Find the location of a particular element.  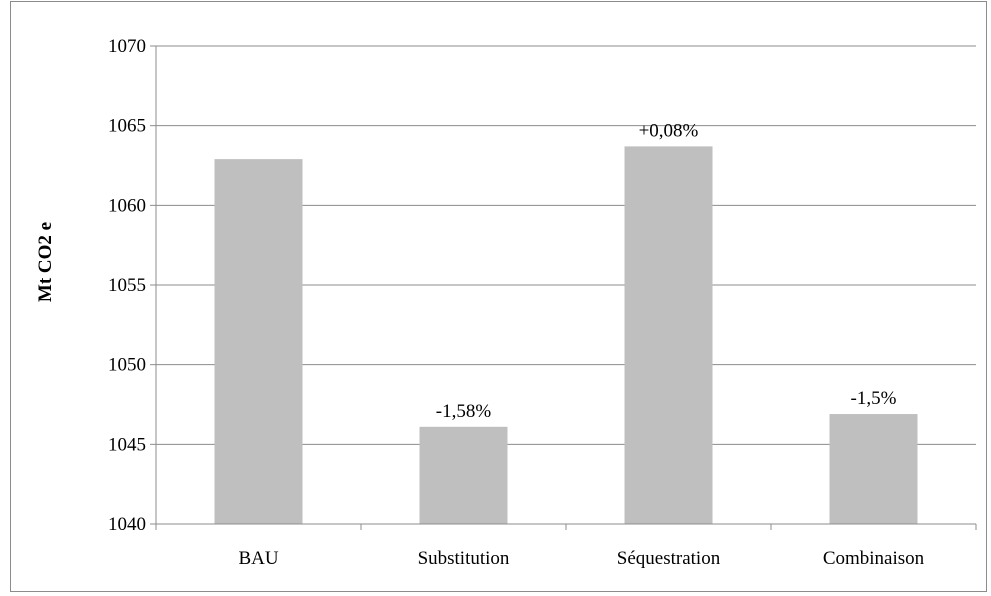

y-tick-label: 1065 is located at coordinates (127, 126).